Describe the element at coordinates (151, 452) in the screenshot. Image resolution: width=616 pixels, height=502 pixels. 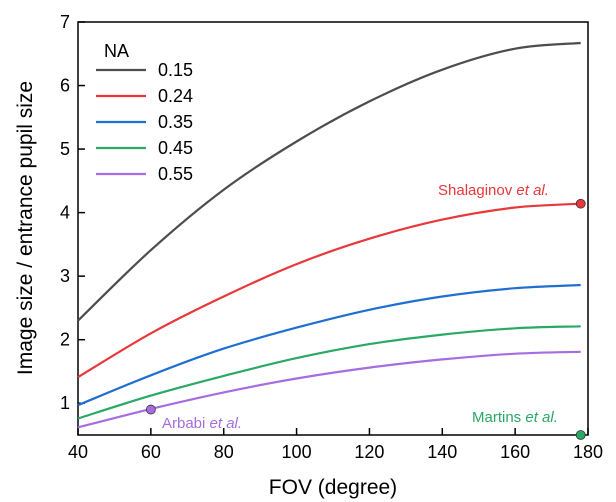
I see `x-tick-label: 60` at that location.